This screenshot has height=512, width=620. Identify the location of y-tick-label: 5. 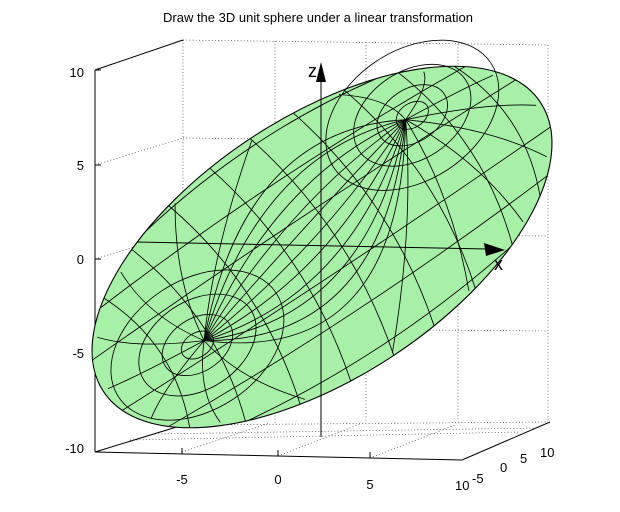
(523, 458).